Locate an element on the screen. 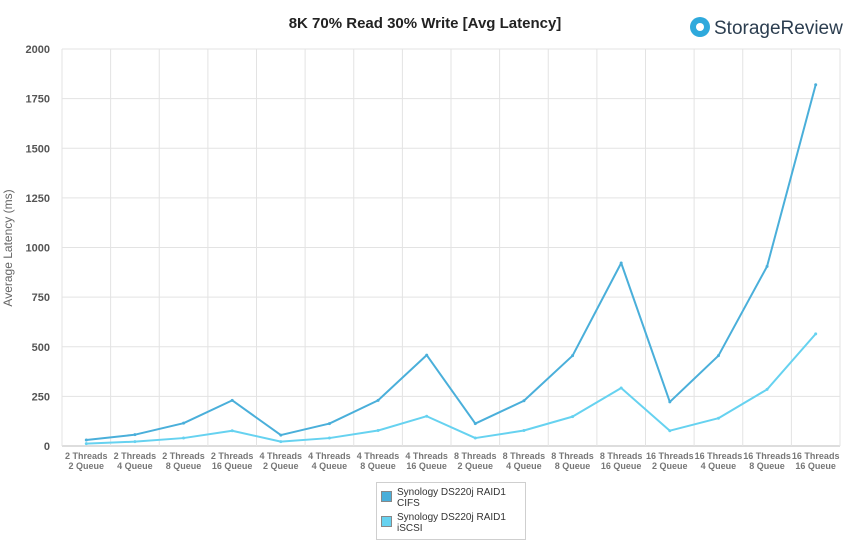 This screenshot has height=547, width=844. y-tick-labels: 0 250 500 750 1000 1250 1500 1750 2000 is located at coordinates (38, 248).